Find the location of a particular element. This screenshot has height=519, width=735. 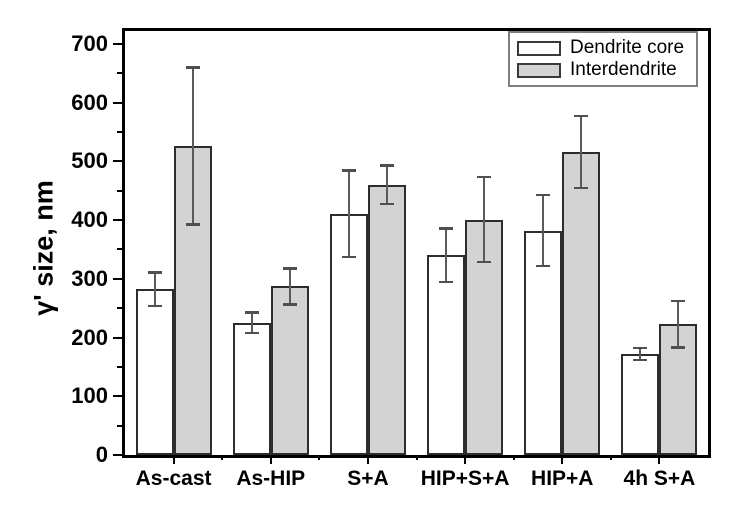

legend: Dendrite core Interdendrite is located at coordinates (603, 59).